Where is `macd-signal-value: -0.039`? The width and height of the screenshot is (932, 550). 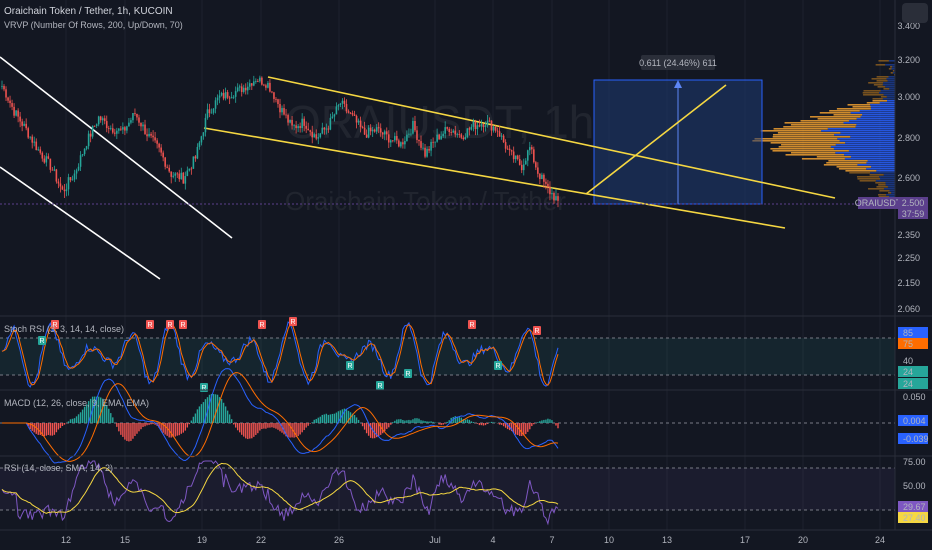
macd-signal-value: -0.039 is located at coordinates (916, 439).